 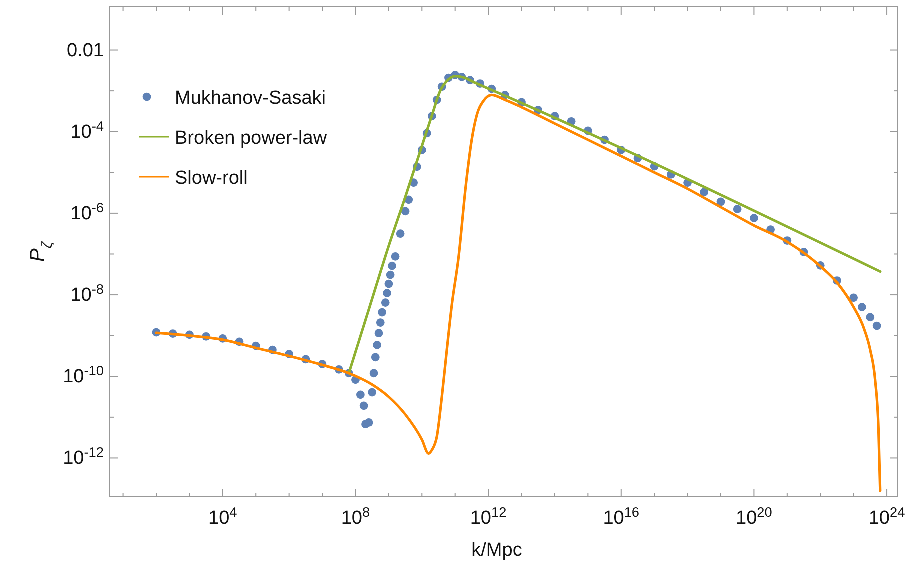 What do you see at coordinates (83, 375) in the screenshot?
I see `y-tick-label: 10$^{-10}$` at bounding box center [83, 375].